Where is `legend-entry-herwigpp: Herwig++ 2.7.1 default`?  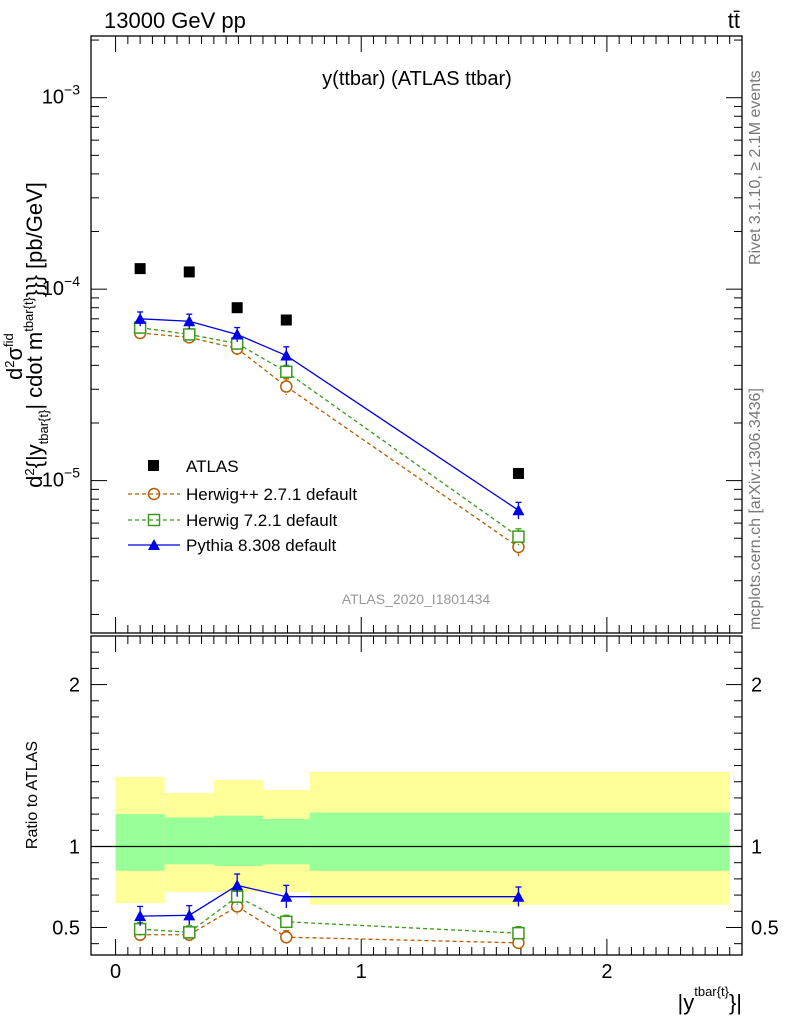
legend-entry-herwigpp: Herwig++ 2.7.1 default is located at coordinates (242, 494).